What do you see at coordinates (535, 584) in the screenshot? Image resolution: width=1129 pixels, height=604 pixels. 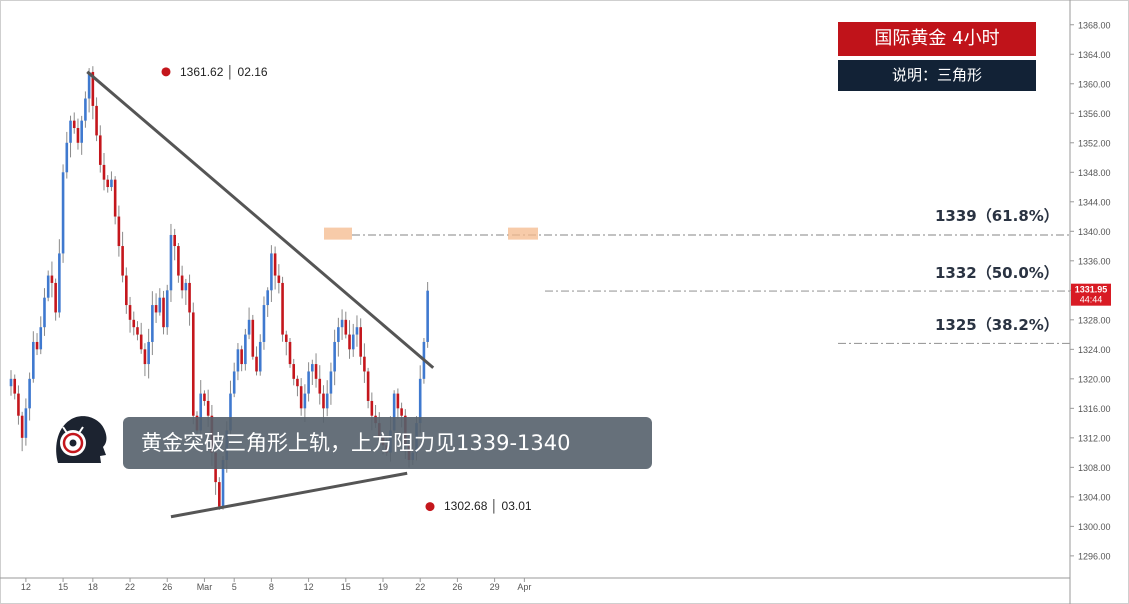 I see `x-axis: 12 15 18 22 26 Mar 5 8 12 15 19 22 26 29 Apr` at bounding box center [535, 584].